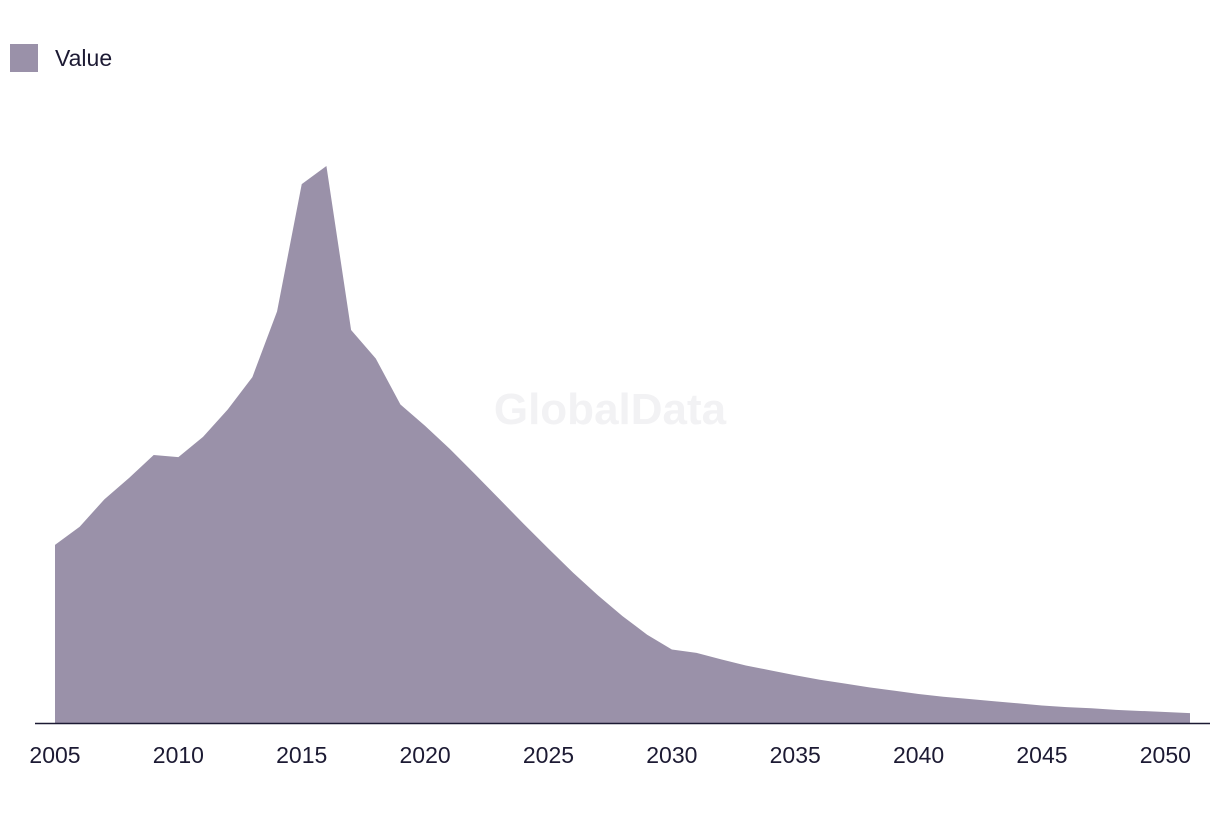 The height and width of the screenshot is (816, 1220). I want to click on x-tick-label: 2045, so click(1041, 755).